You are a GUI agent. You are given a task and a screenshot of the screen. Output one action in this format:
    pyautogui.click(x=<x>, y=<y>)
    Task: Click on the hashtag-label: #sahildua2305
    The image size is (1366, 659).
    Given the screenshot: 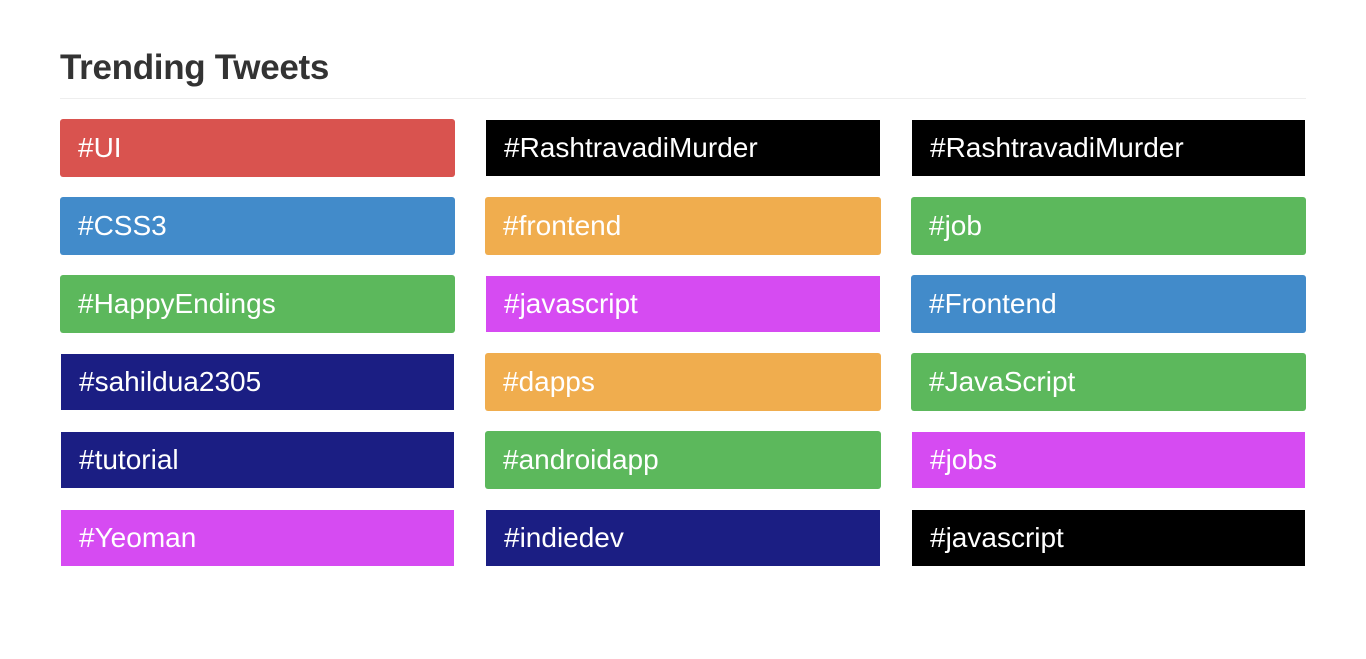 What is the action you would take?
    pyautogui.click(x=170, y=381)
    